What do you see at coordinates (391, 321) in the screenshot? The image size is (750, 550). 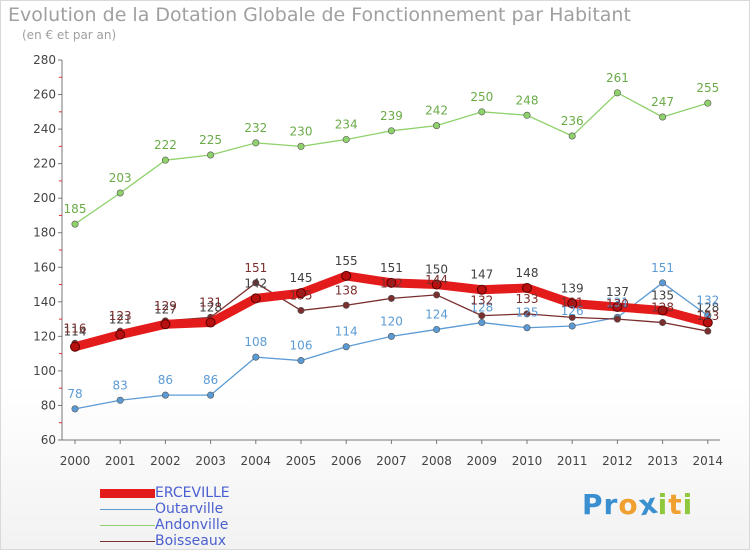 I see `data-label: 120` at bounding box center [391, 321].